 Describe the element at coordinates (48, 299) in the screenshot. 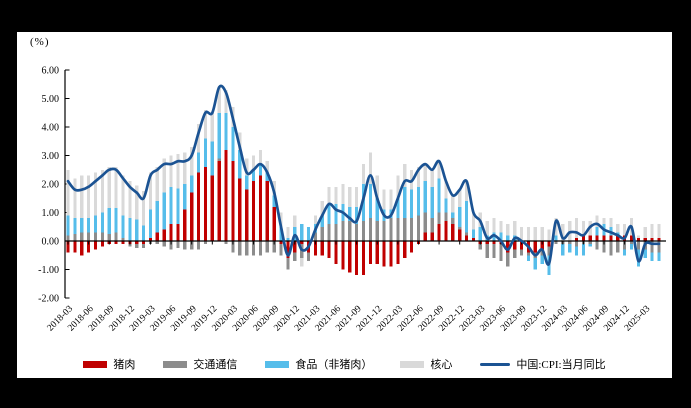

I see `svg-text: -2.00` at that location.